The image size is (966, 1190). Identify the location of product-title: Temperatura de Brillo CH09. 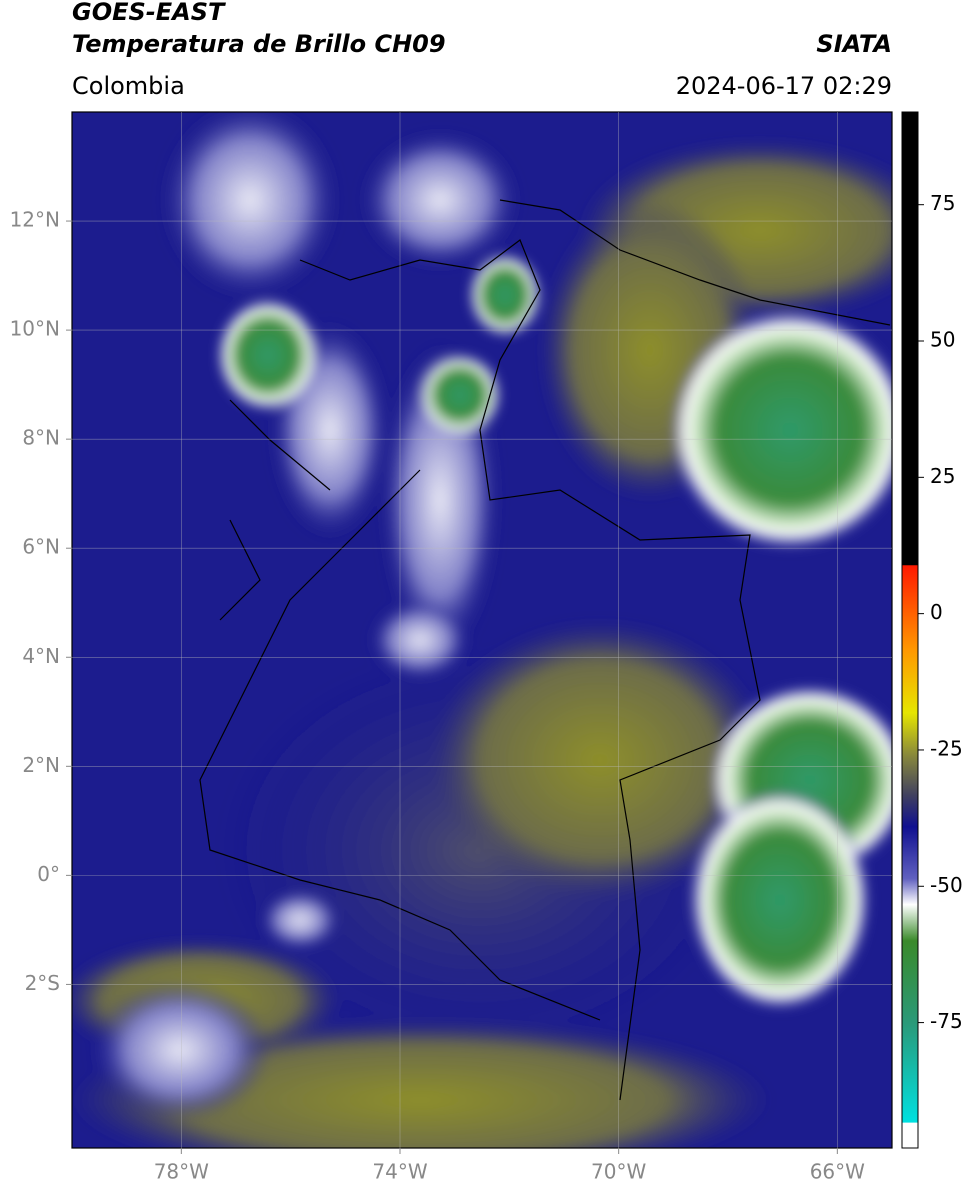
(259, 44).